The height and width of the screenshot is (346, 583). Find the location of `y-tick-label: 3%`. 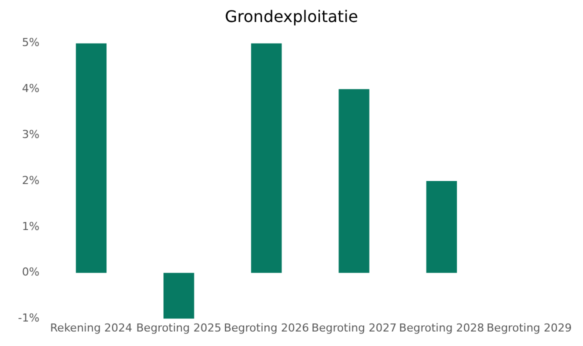

y-tick-label: 3% is located at coordinates (31, 134).